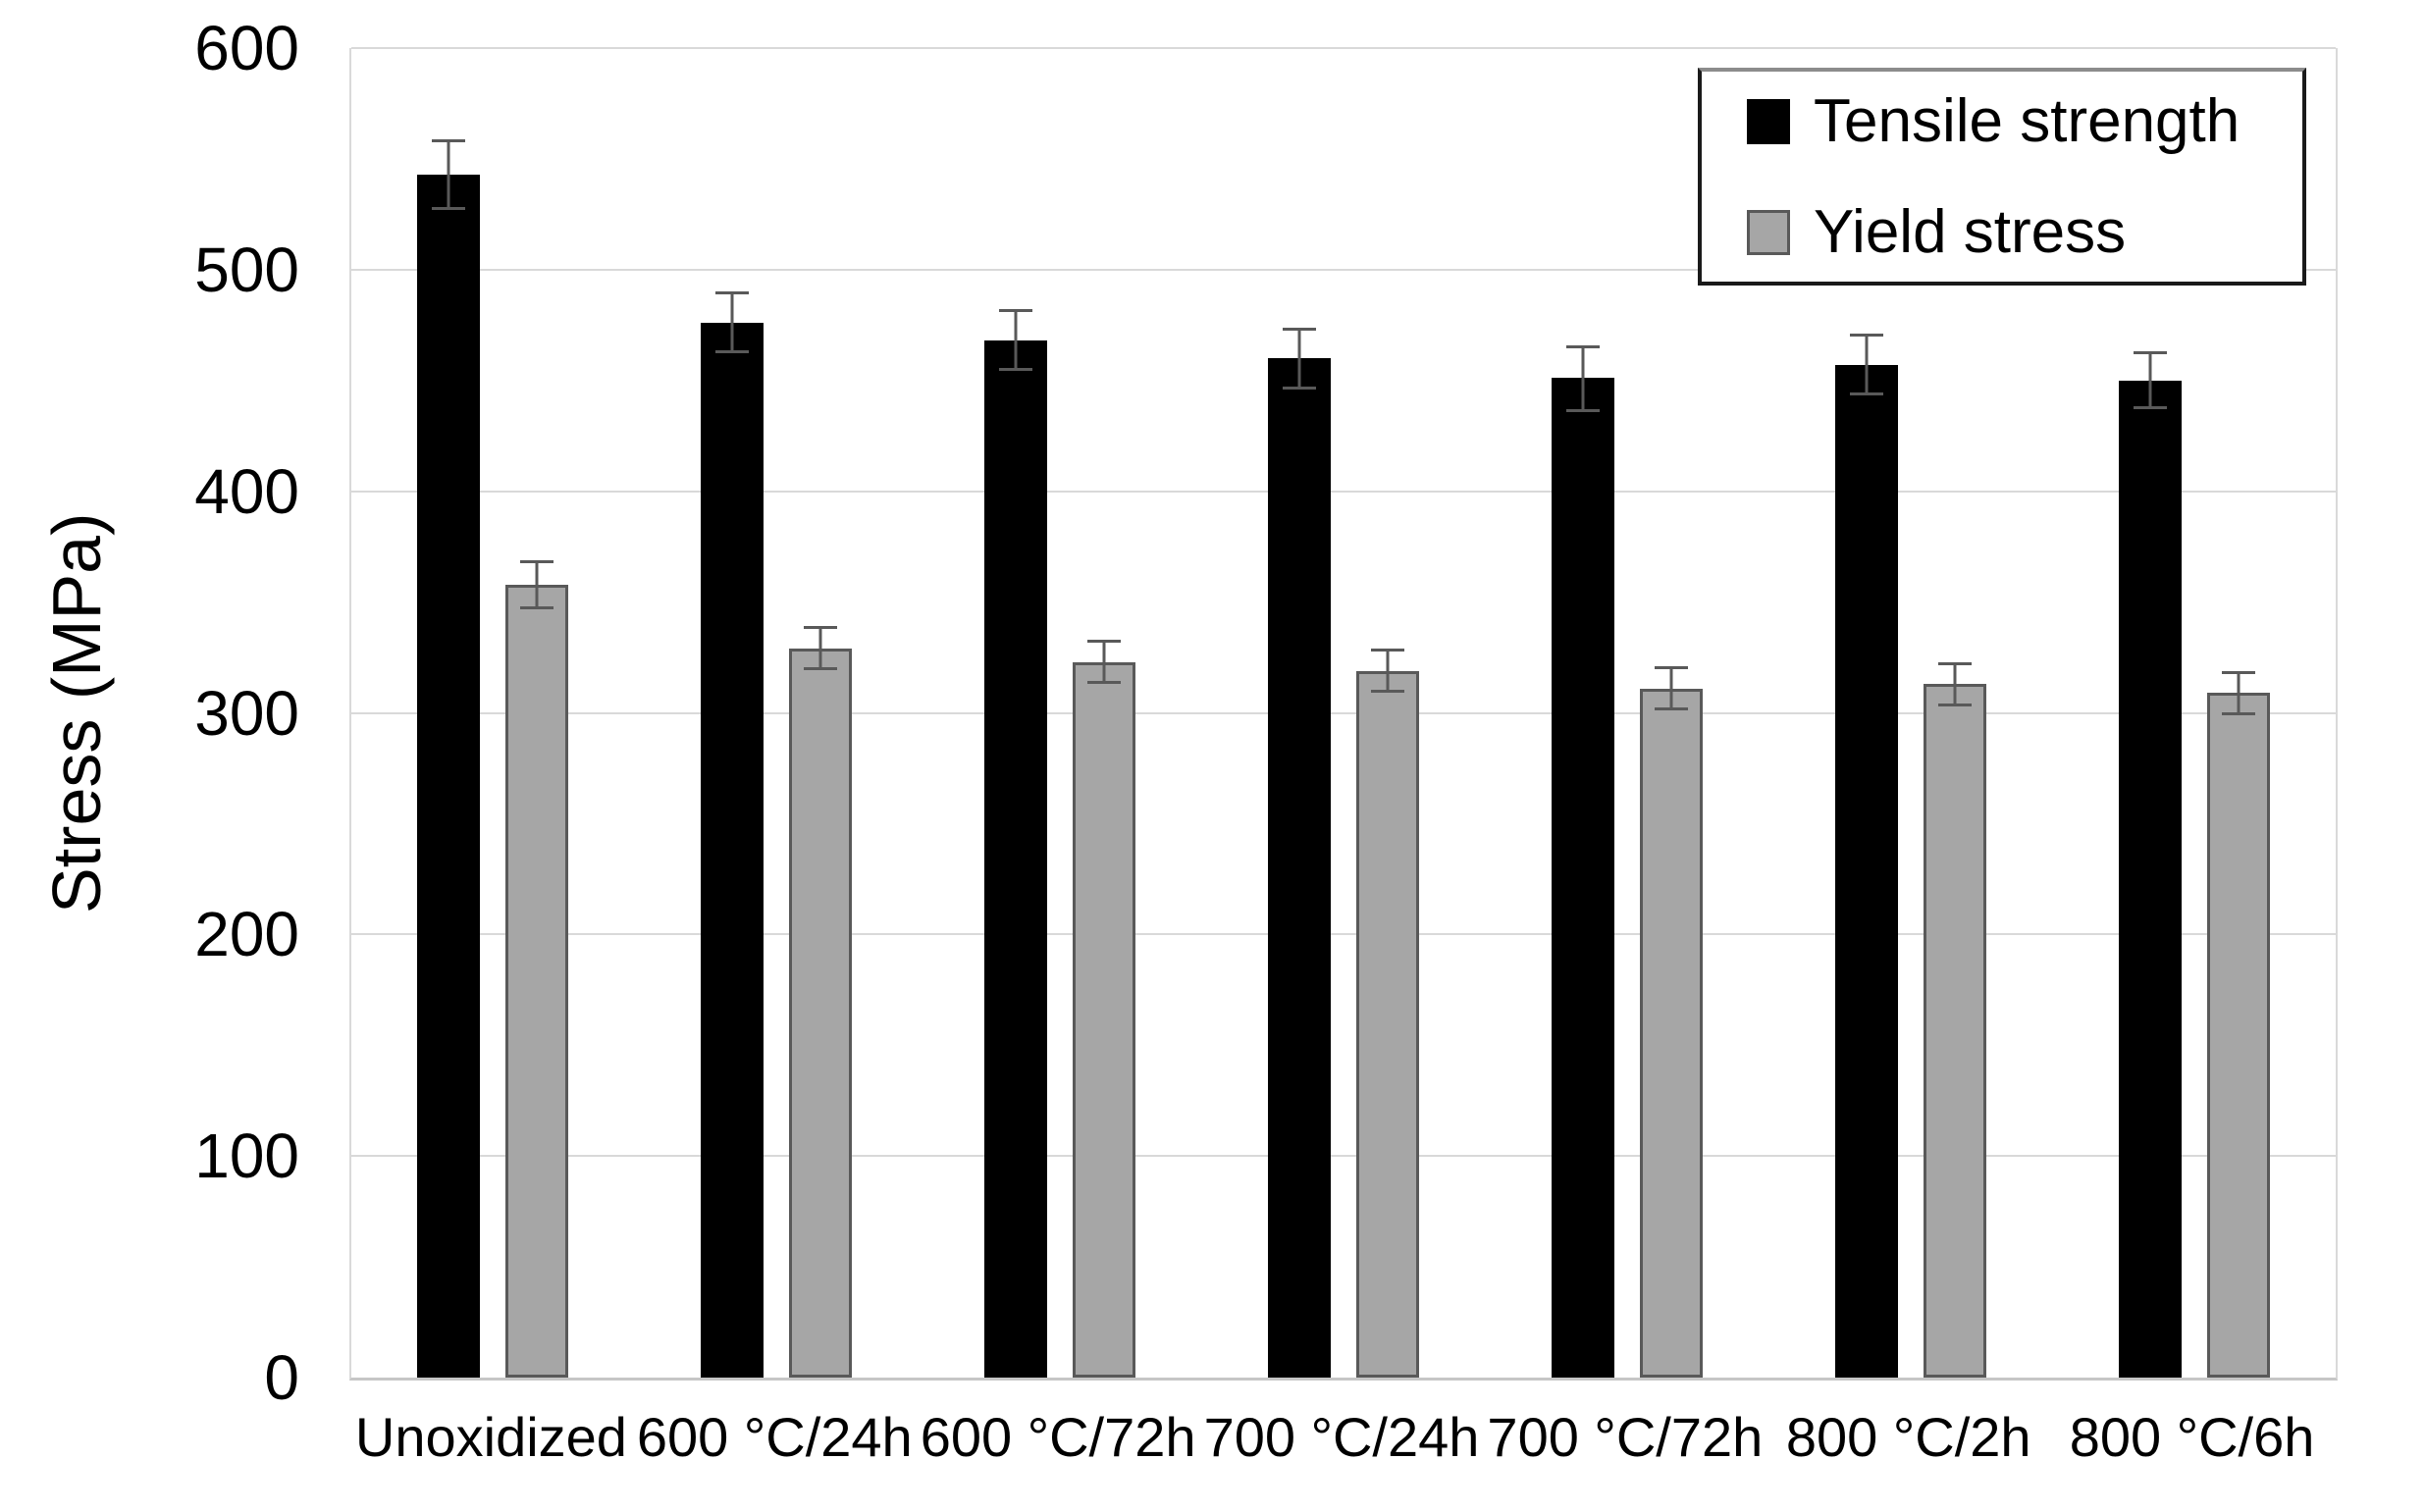 The height and width of the screenshot is (1512, 2425). What do you see at coordinates (490, 1437) in the screenshot?
I see `x-tick-label-1: Unoxidized` at bounding box center [490, 1437].